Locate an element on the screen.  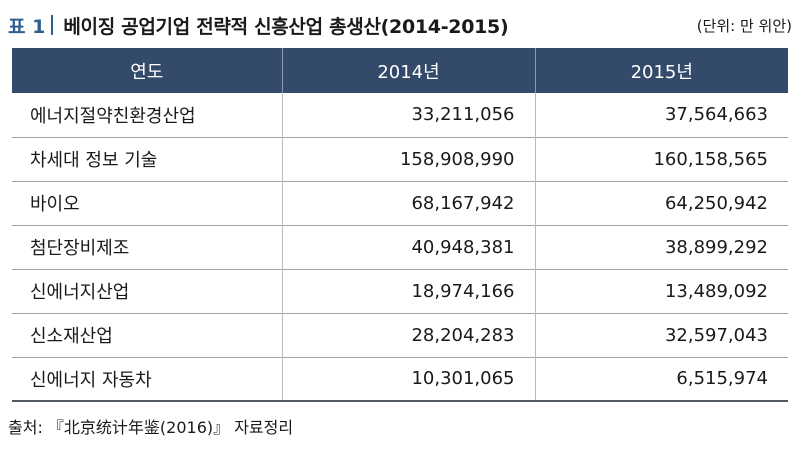
value-2014: 18,974,166 is located at coordinates (409, 291).